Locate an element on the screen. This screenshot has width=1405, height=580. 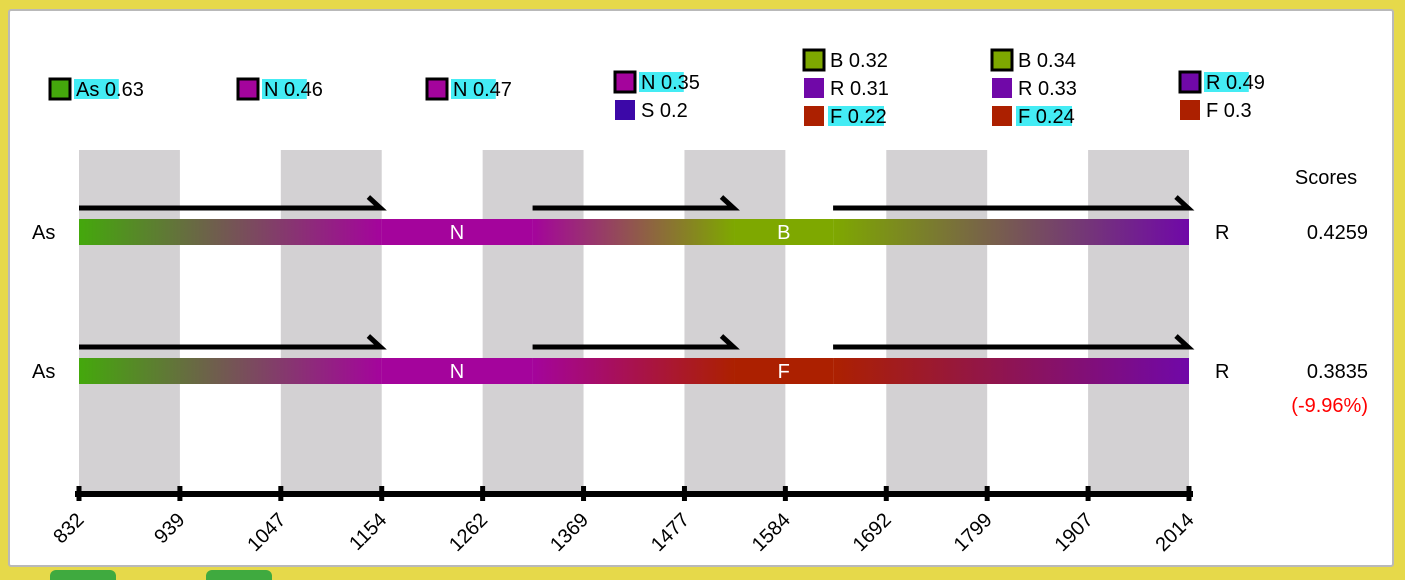
legend-item: F 0.3 is located at coordinates (1216, 111).